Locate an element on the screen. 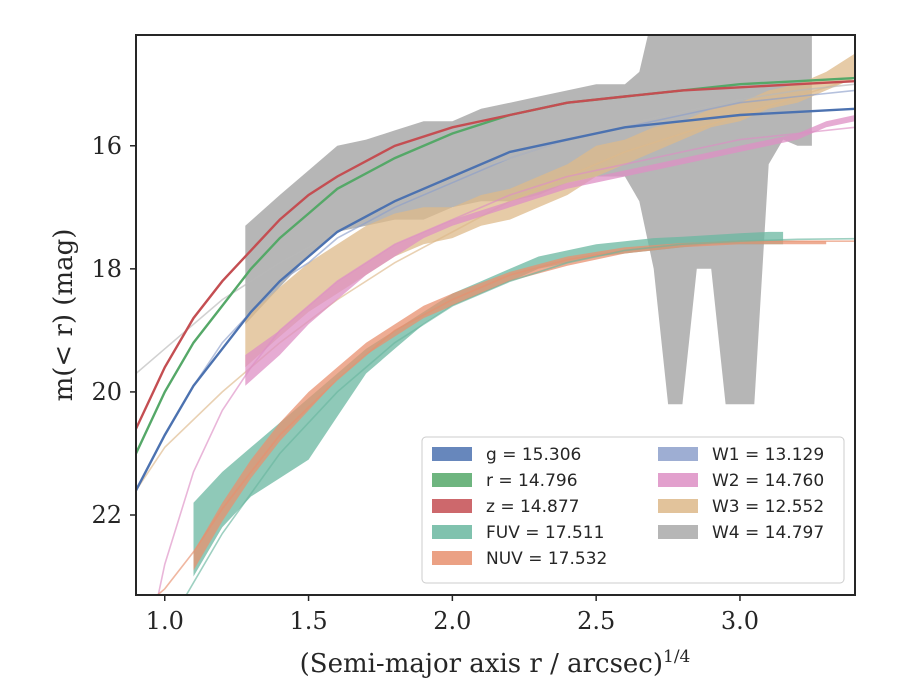 The height and width of the screenshot is (700, 900). legend-box is located at coordinates (633, 510).